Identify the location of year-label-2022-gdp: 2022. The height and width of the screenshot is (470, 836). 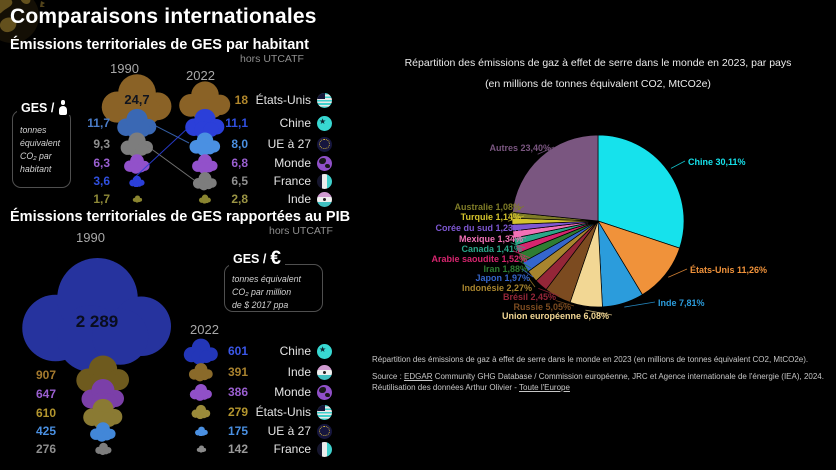
(204, 329).